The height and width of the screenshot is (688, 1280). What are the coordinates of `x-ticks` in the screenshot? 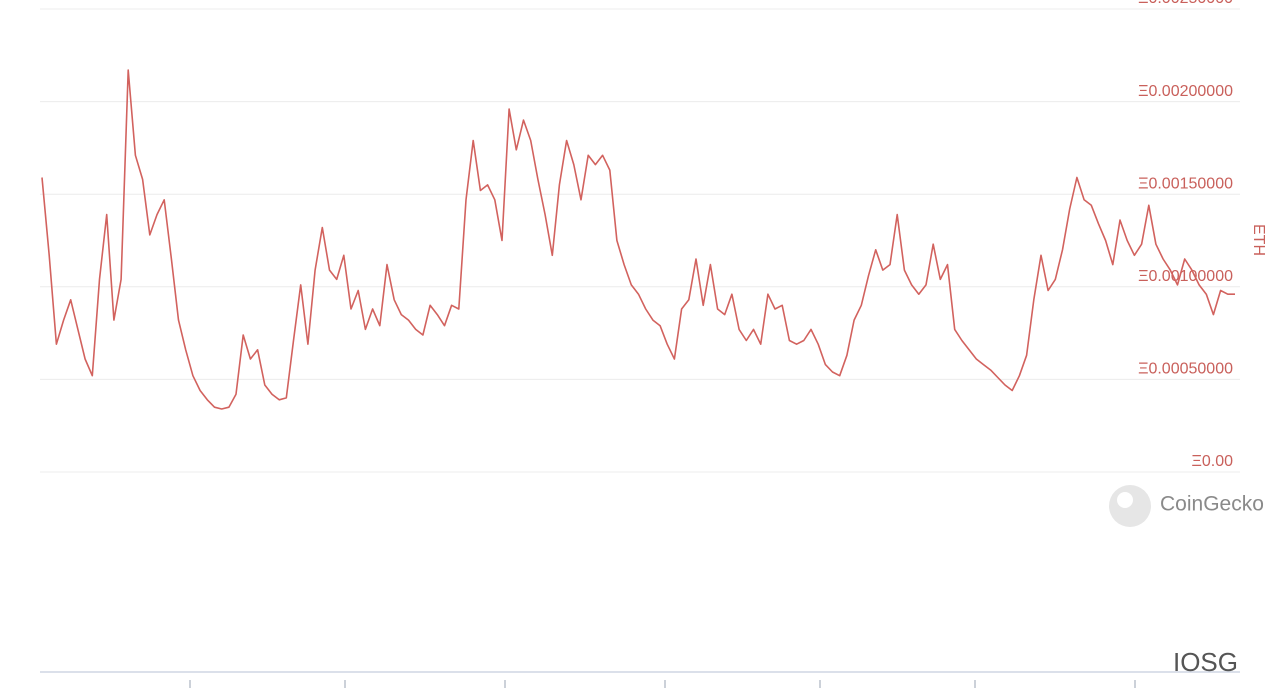 It's located at (662, 684).